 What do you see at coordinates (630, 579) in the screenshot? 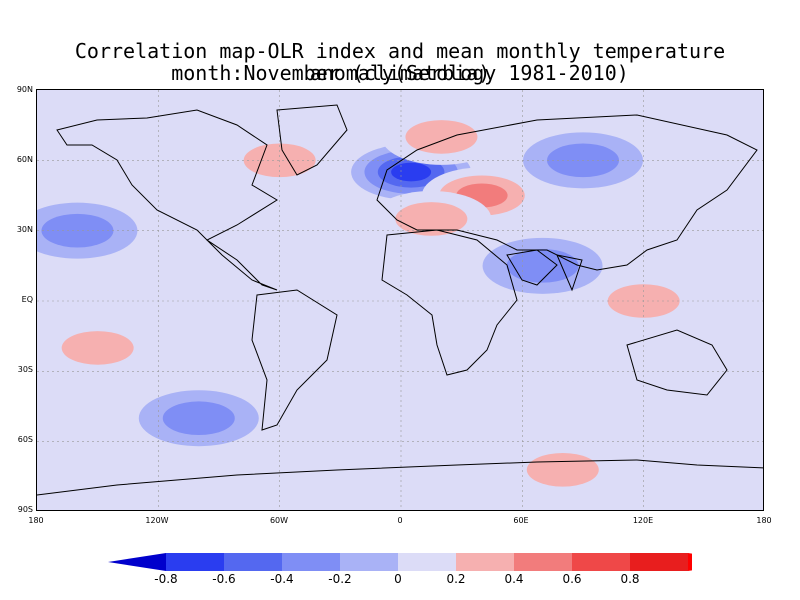
I see `colorbar-label: 0.8` at bounding box center [630, 579].